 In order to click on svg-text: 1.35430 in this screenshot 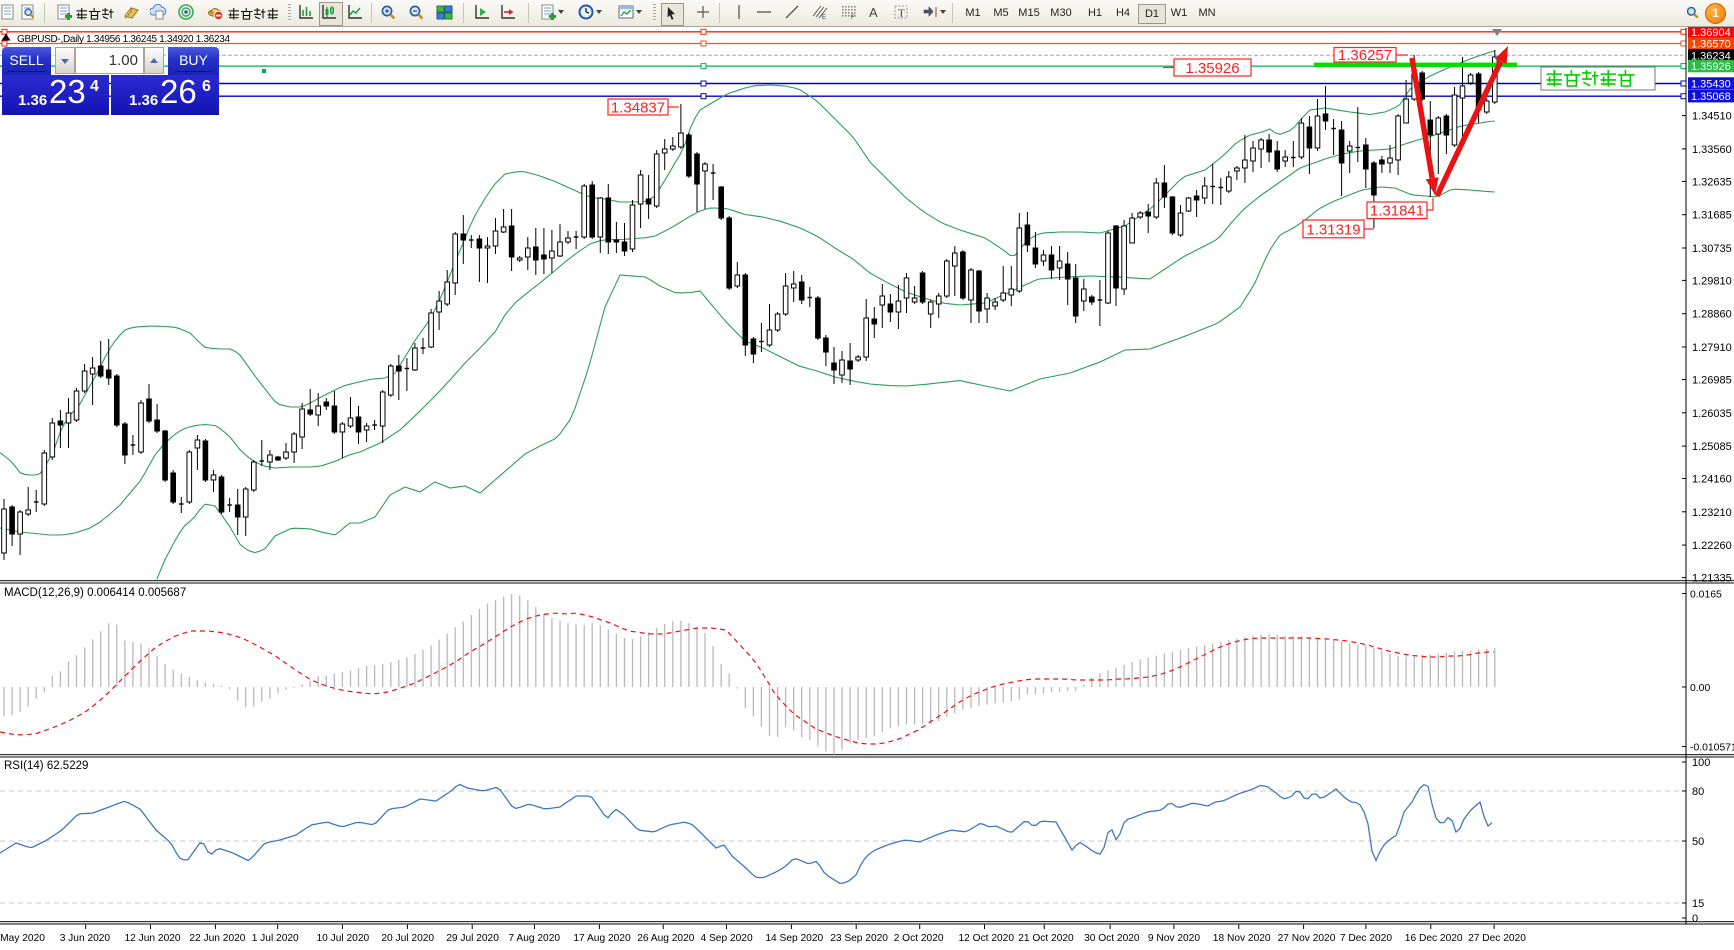, I will do `click(1711, 85)`.